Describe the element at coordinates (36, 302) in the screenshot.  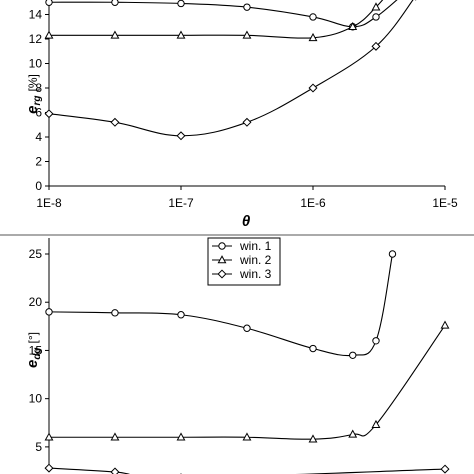
I see `y-tick-label: 20` at that location.